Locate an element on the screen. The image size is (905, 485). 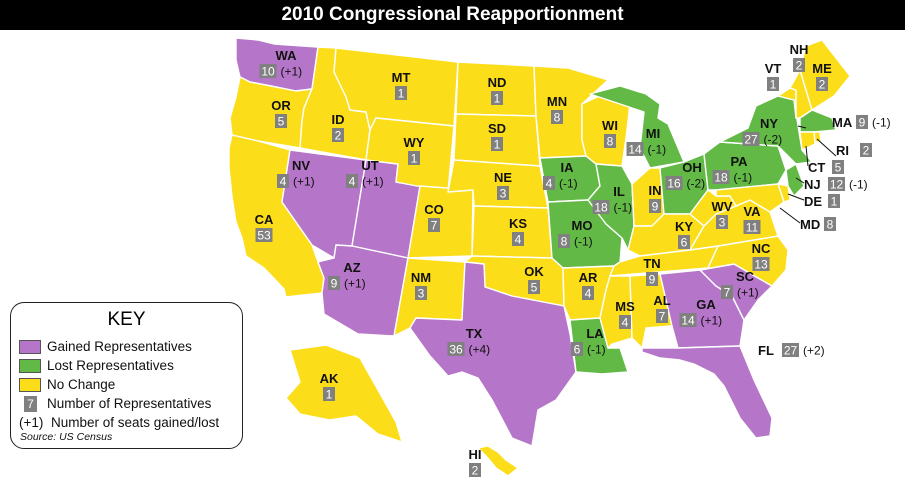
state-label-nc: NC 13 is located at coordinates (761, 256).